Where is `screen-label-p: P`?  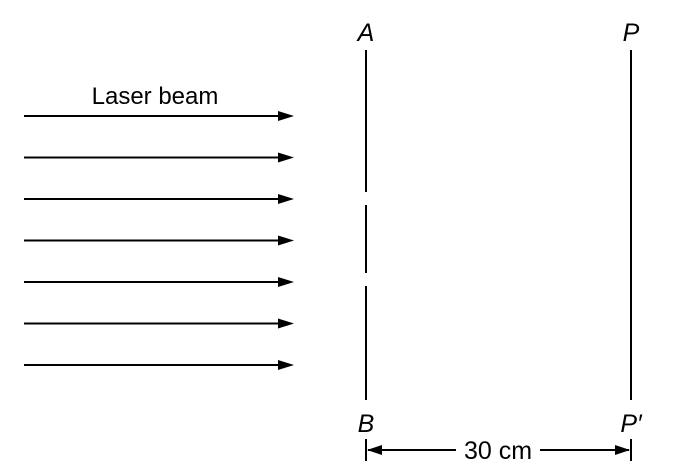
screen-label-p: P is located at coordinates (631, 33).